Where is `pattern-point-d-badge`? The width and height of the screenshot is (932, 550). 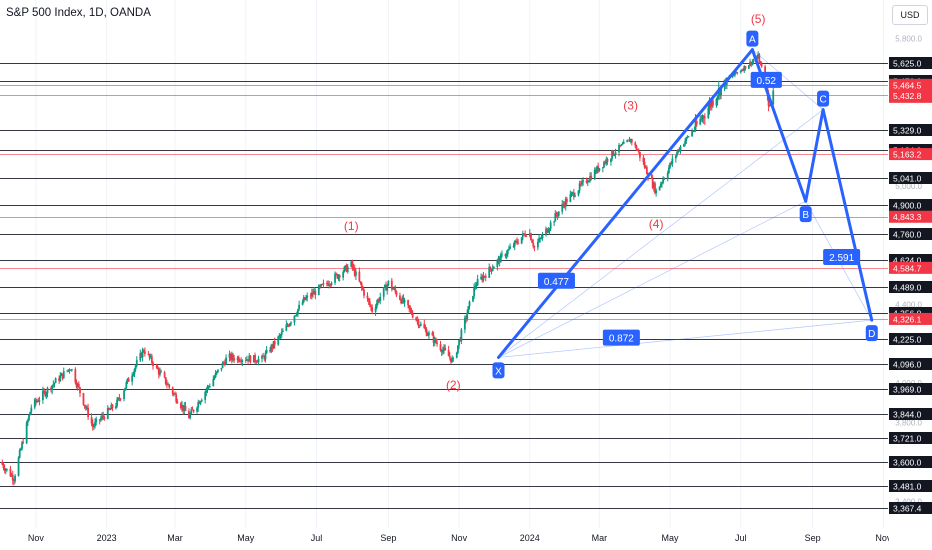
pattern-point-d-badge is located at coordinates (871, 333).